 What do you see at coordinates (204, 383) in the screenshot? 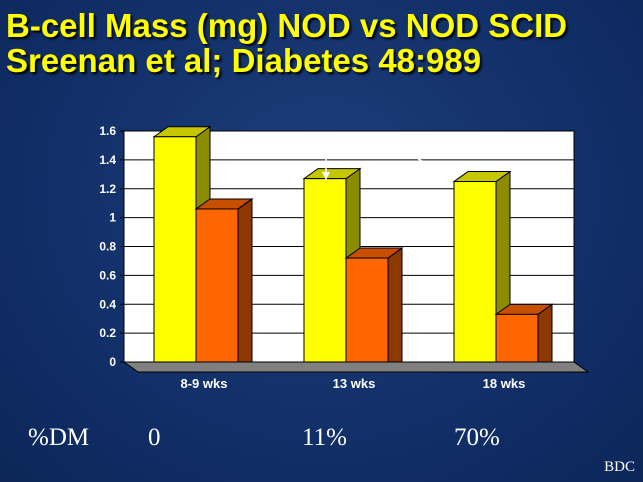
I see `x-tick-label: 8-9 wks` at bounding box center [204, 383].